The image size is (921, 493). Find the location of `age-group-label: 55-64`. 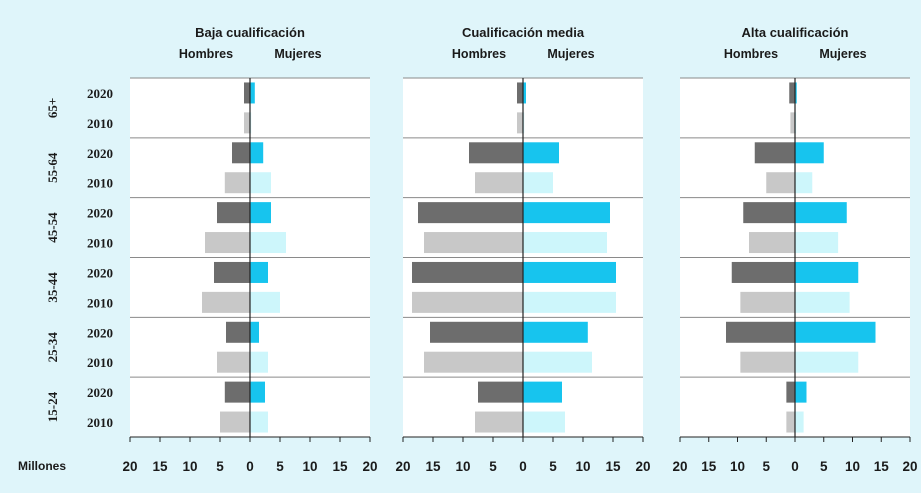

age-group-label: 55-64 is located at coordinates (52, 167).